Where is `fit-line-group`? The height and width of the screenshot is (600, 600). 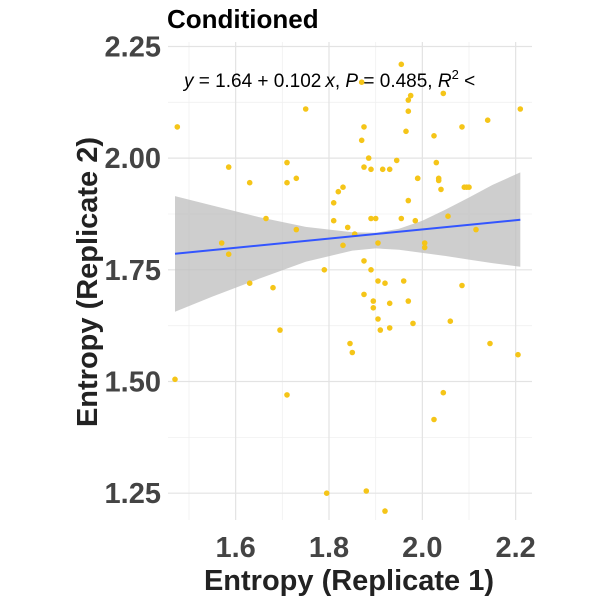 fit-line-group is located at coordinates (347, 236).